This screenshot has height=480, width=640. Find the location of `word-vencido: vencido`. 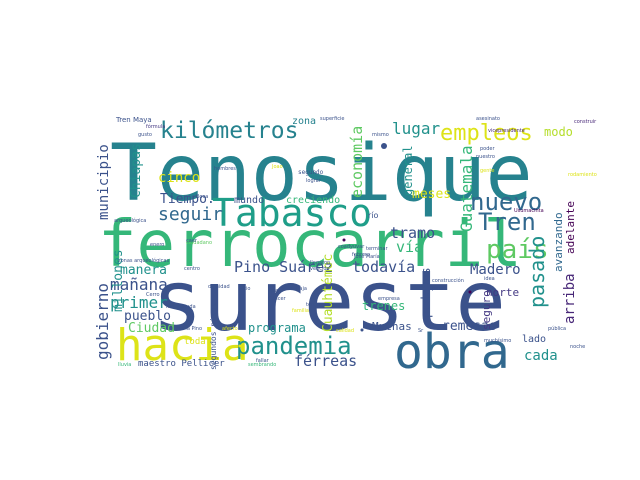

word-vencido: vencido is located at coordinates (320, 269).